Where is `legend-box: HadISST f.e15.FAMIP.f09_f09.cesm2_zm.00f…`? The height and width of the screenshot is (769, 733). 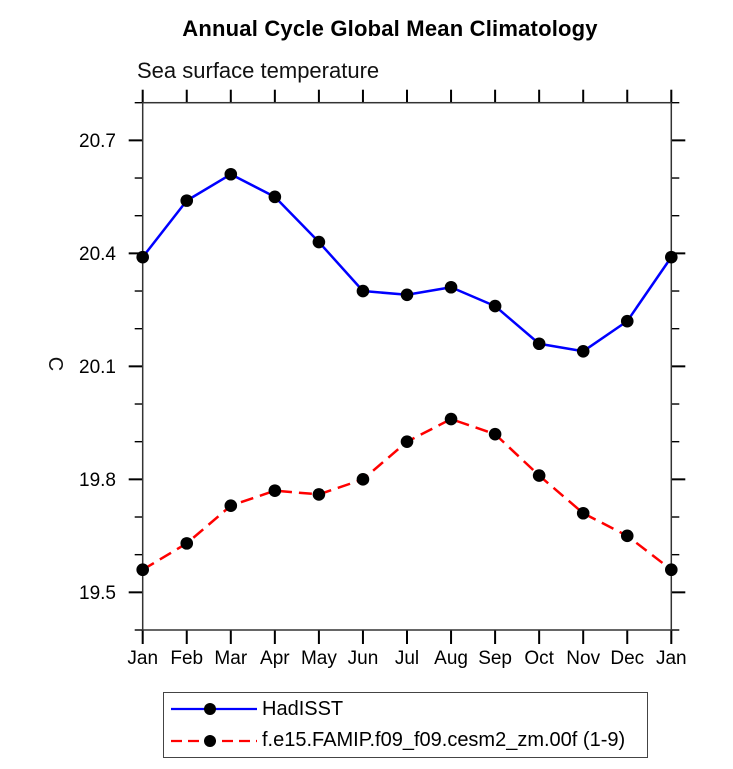
legend-box: HadISST f.e15.FAMIP.f09_f09.cesm2_zm.00f… is located at coordinates (405, 725).